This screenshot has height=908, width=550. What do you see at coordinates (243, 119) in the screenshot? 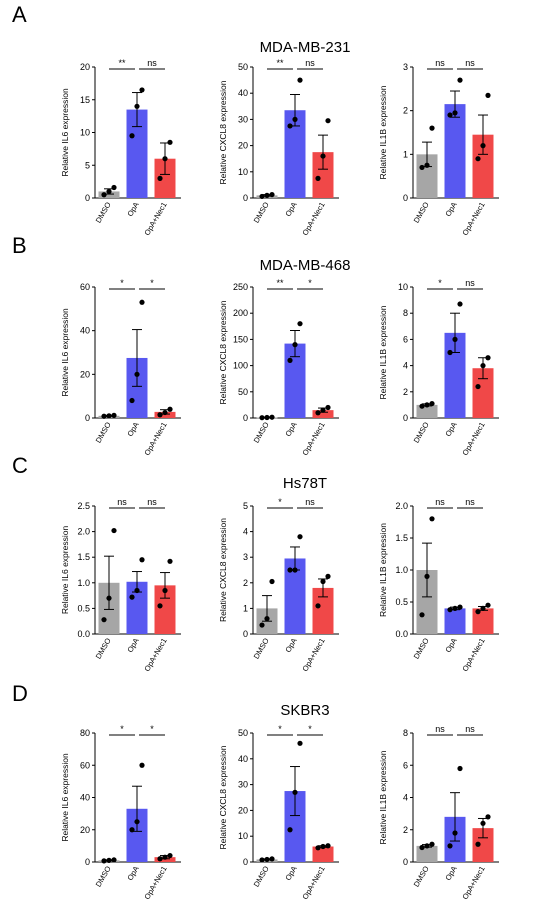
I see `y-tick-label: 30` at bounding box center [243, 119].